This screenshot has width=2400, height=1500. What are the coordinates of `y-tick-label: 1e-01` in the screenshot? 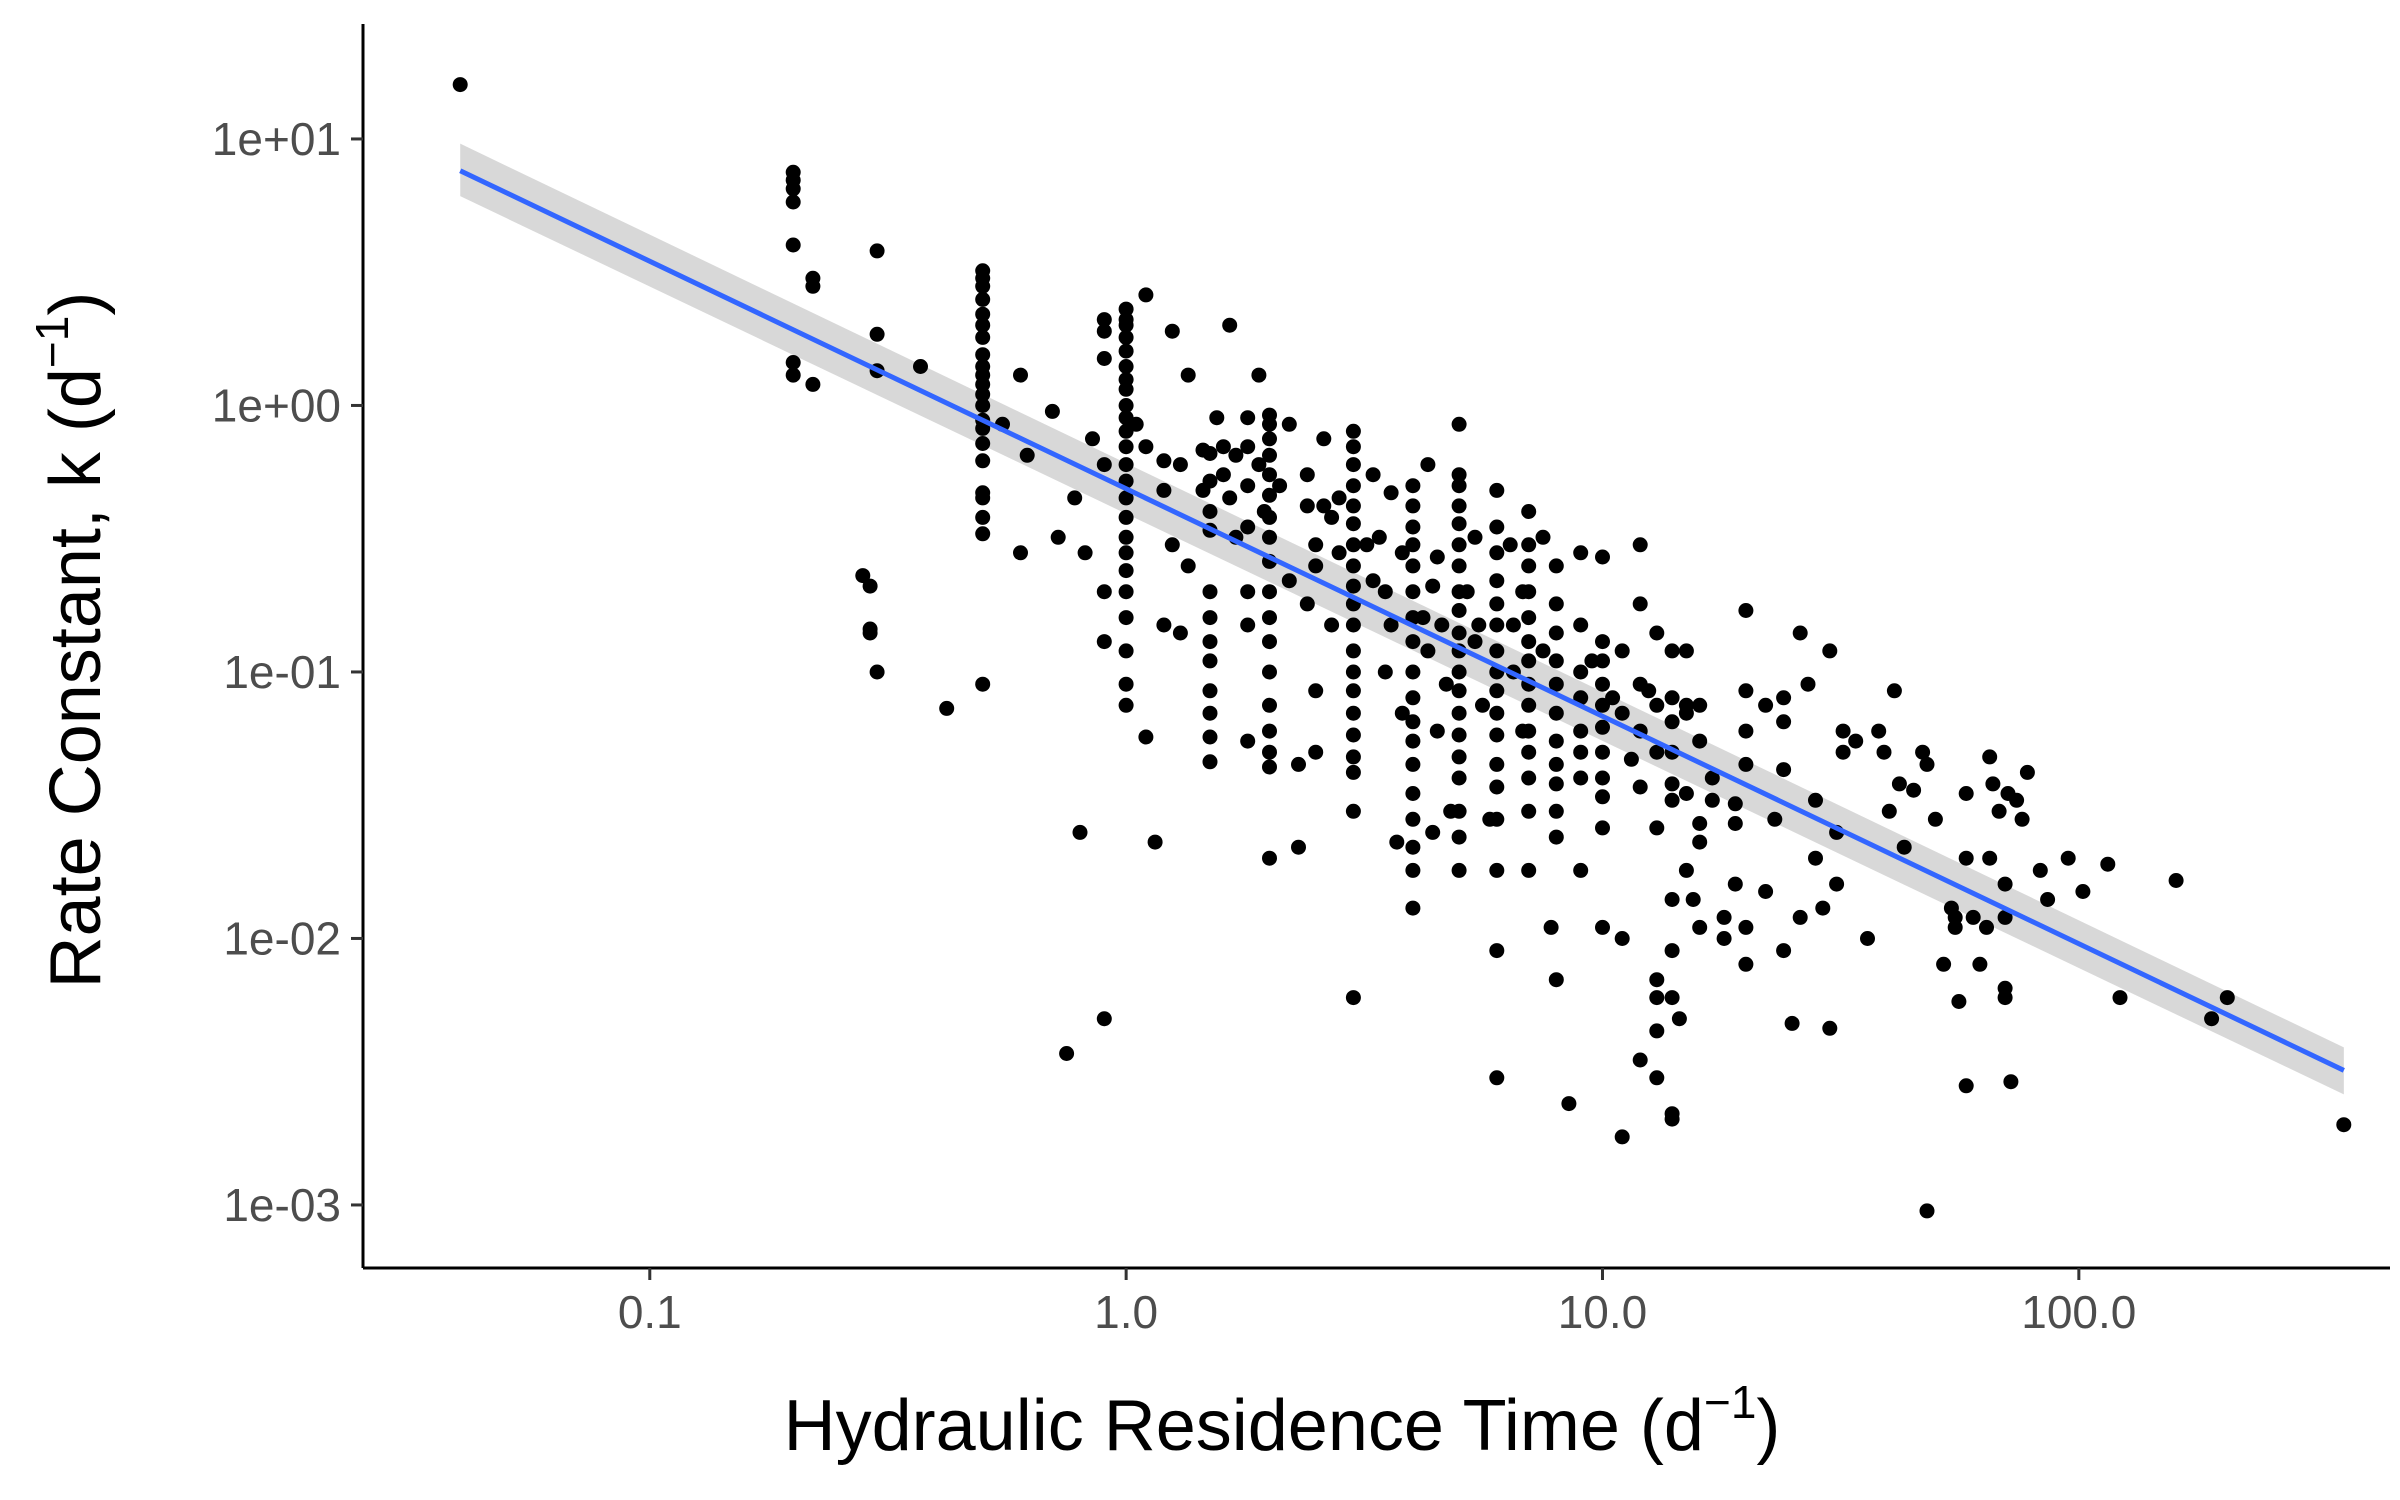 It's located at (282, 672).